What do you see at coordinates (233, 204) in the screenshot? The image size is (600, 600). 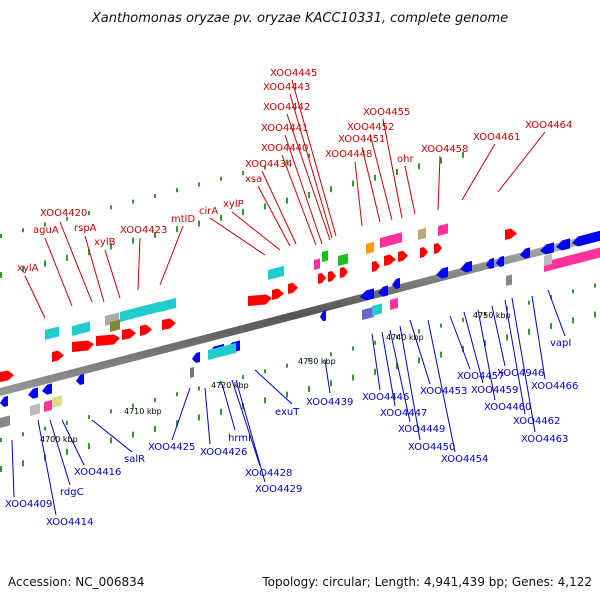 I see `gene-label: xylP` at bounding box center [233, 204].